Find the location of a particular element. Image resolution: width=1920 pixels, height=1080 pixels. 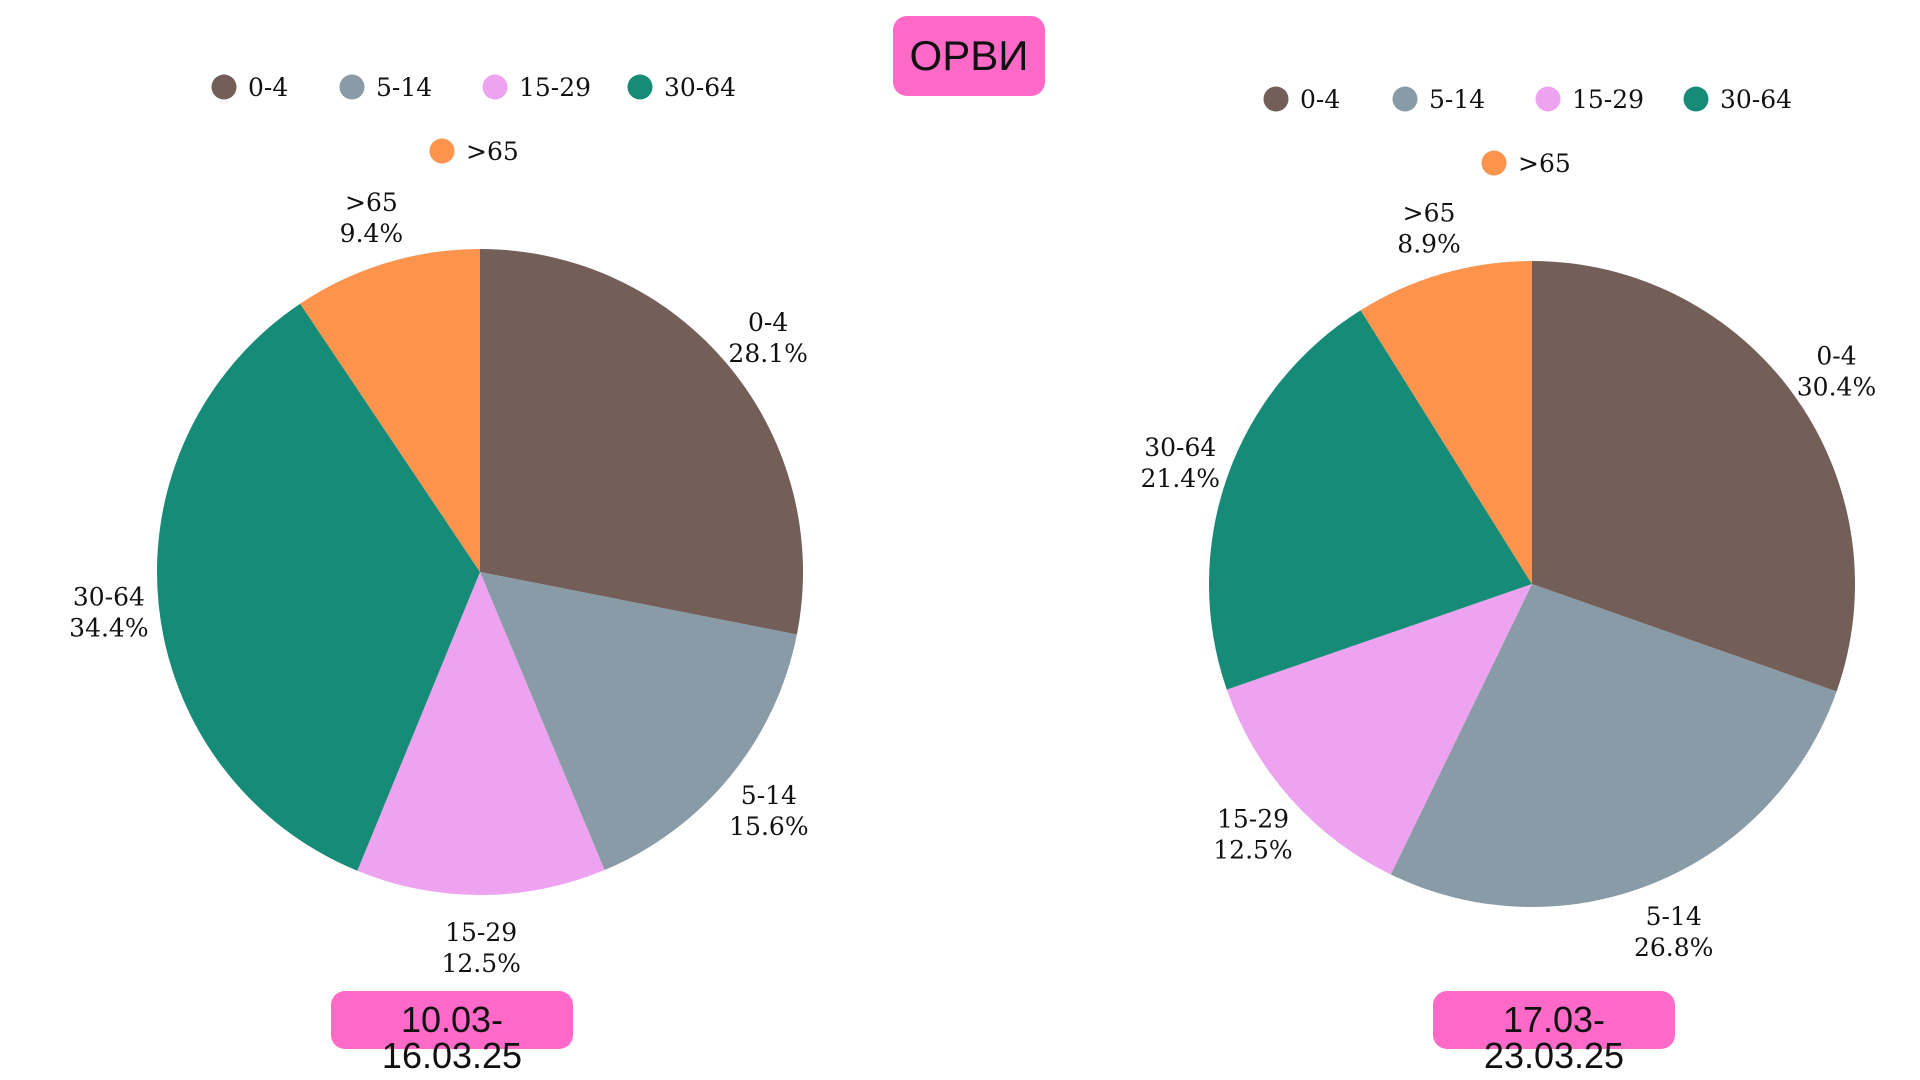

slice-percent-label: 34.4% is located at coordinates (108, 627).